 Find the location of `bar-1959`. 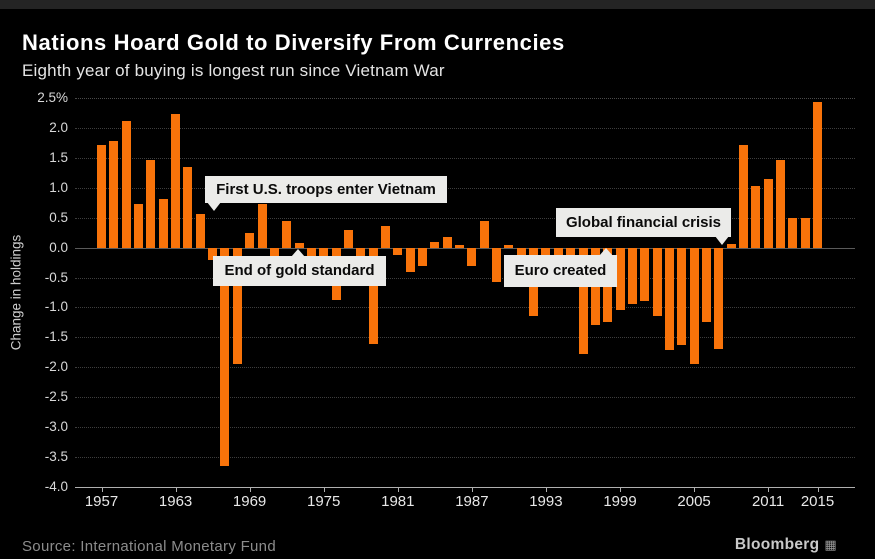

bar-1959 is located at coordinates (126, 184).